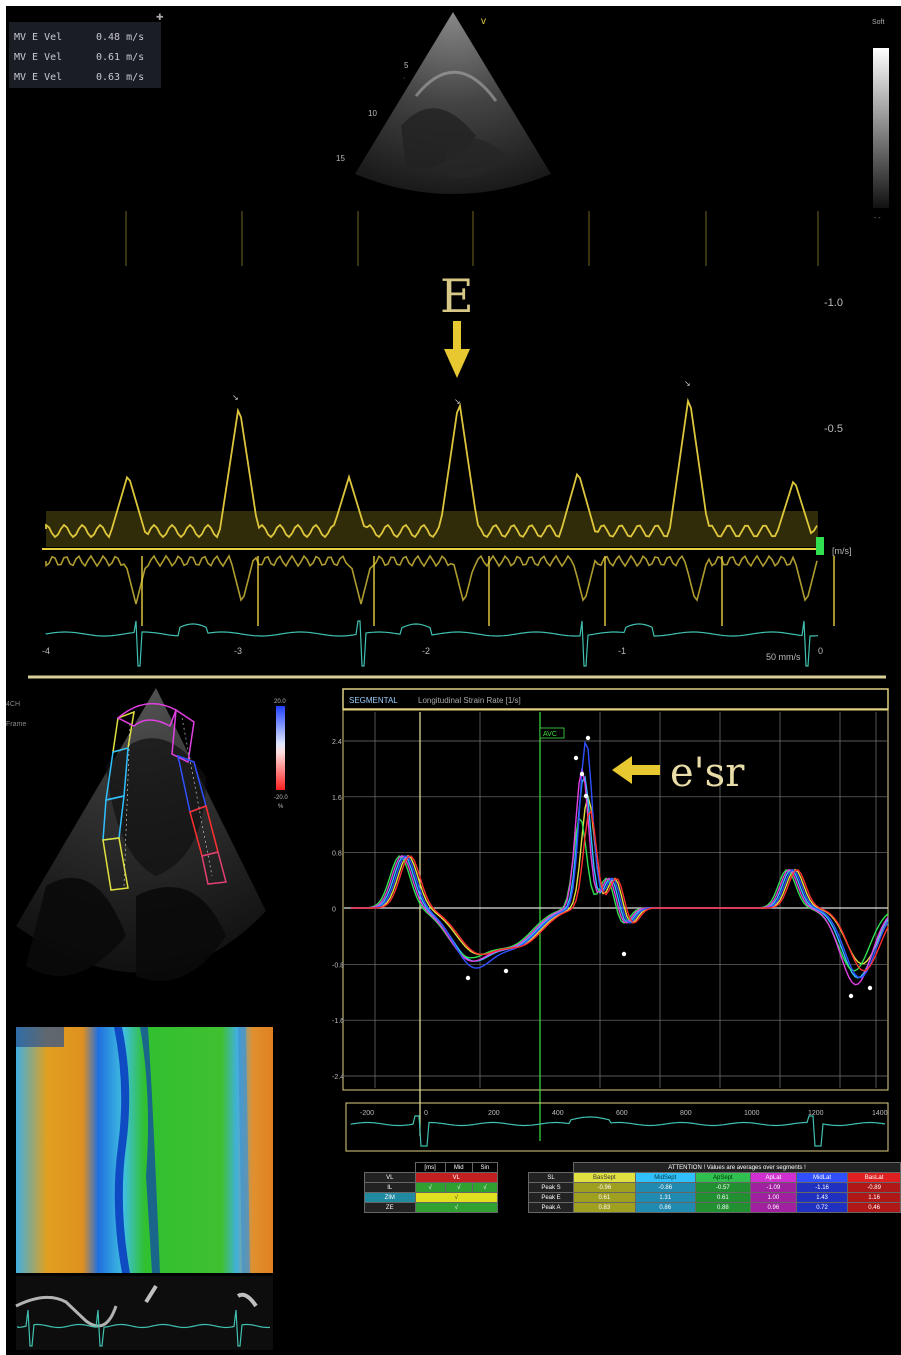  What do you see at coordinates (722, 1177) in the screenshot?
I see `peaks-col-2: ApSept` at bounding box center [722, 1177].